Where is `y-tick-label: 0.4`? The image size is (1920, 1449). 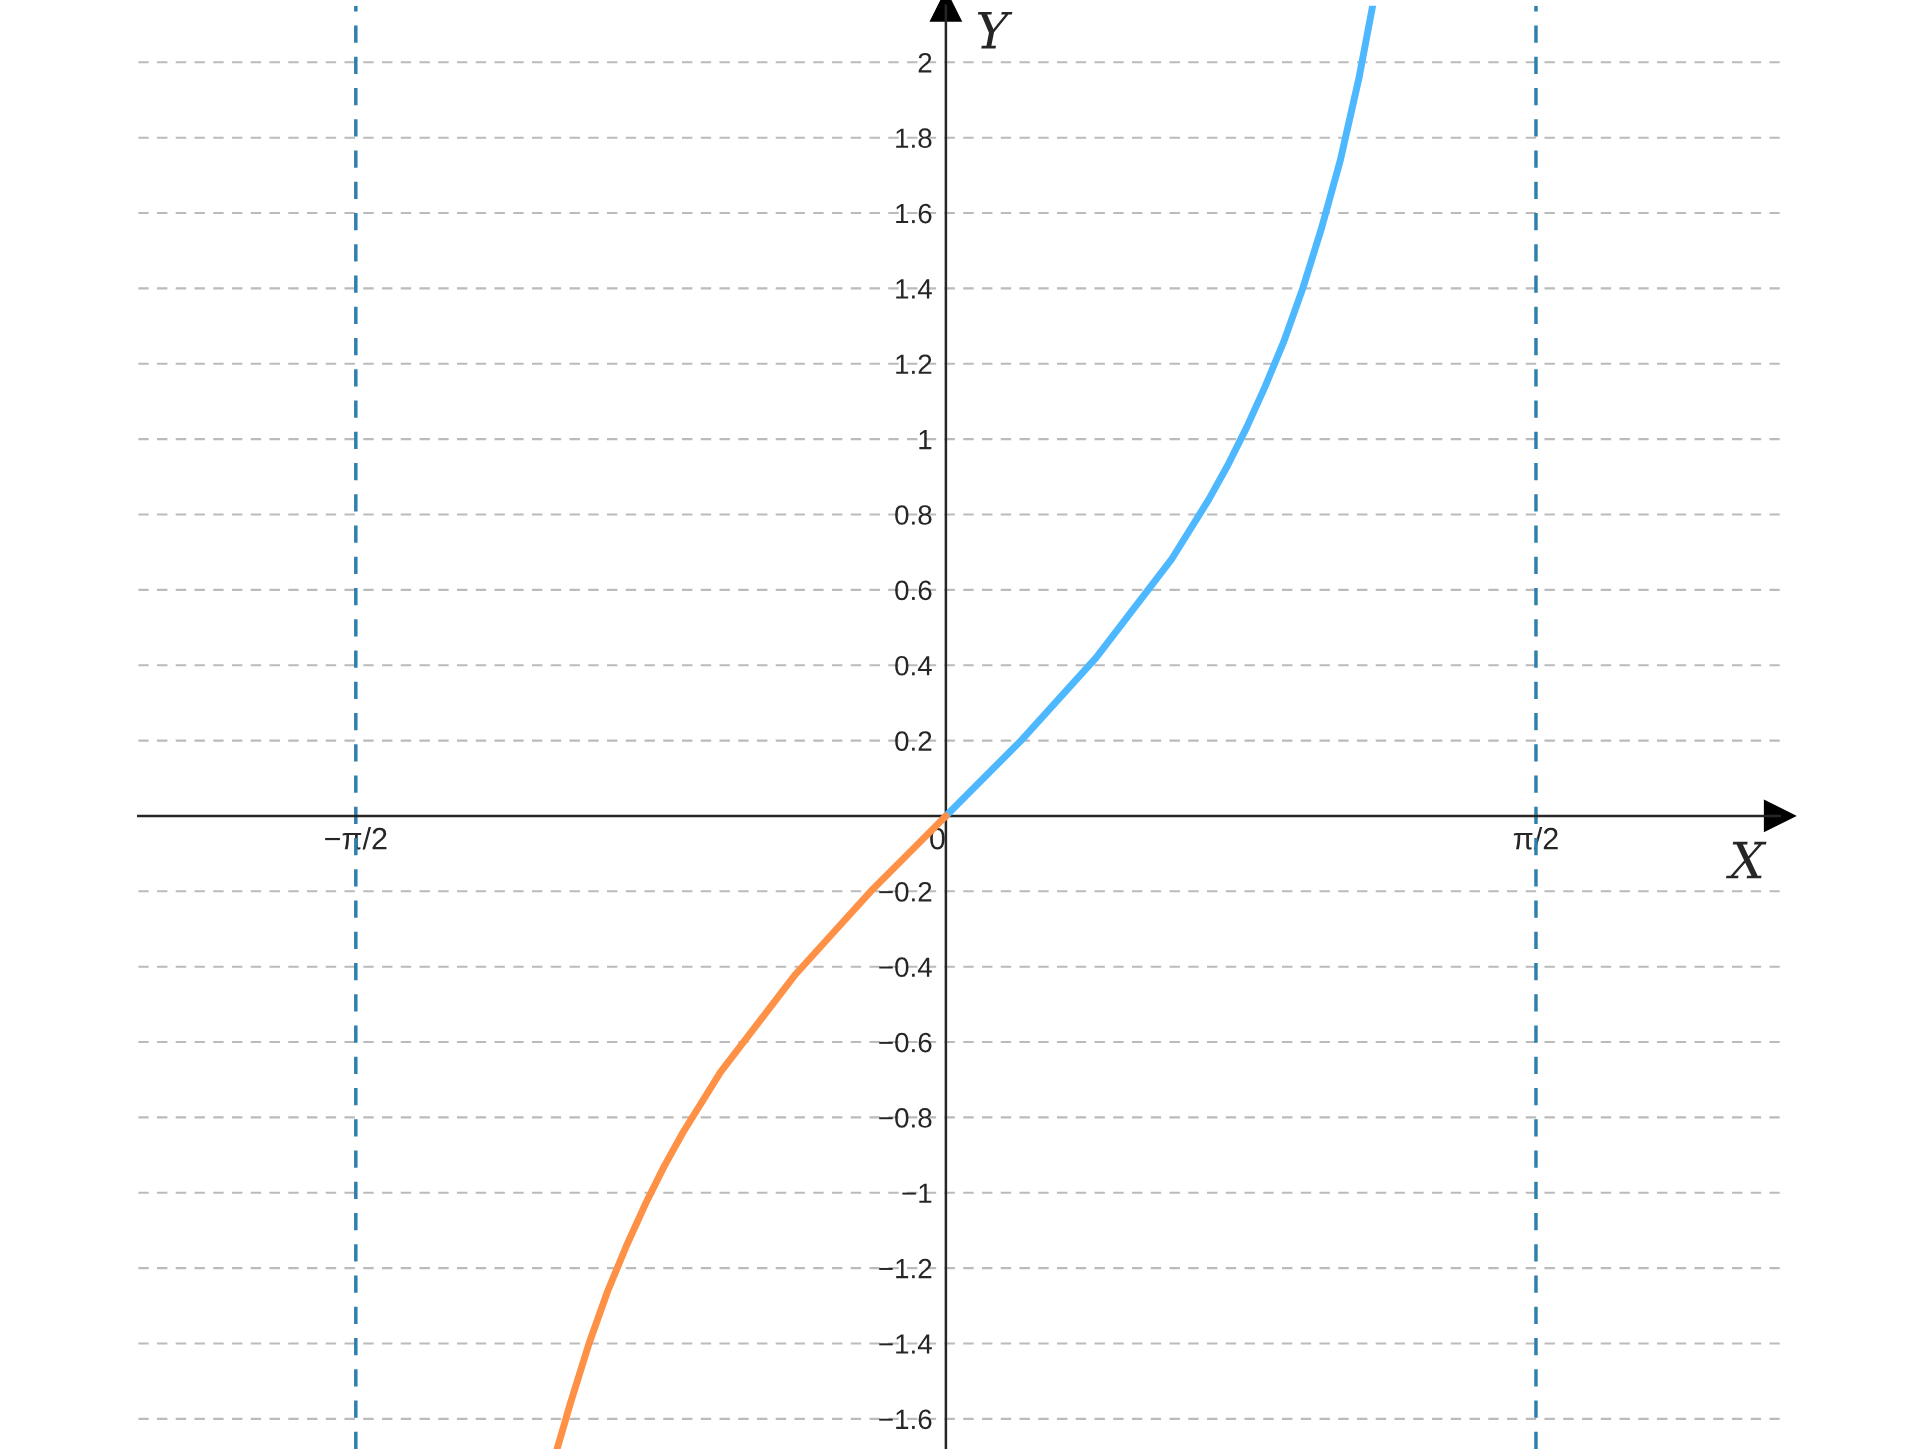
y-tick-label: 0.4 is located at coordinates (913, 665).